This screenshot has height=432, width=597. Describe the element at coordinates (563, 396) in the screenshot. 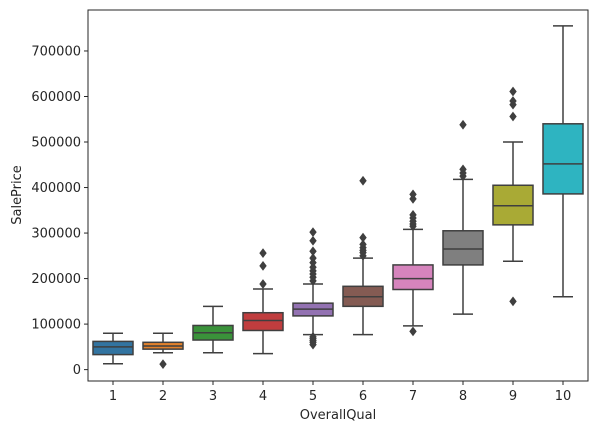

I see `x-tick-label: 10` at that location.